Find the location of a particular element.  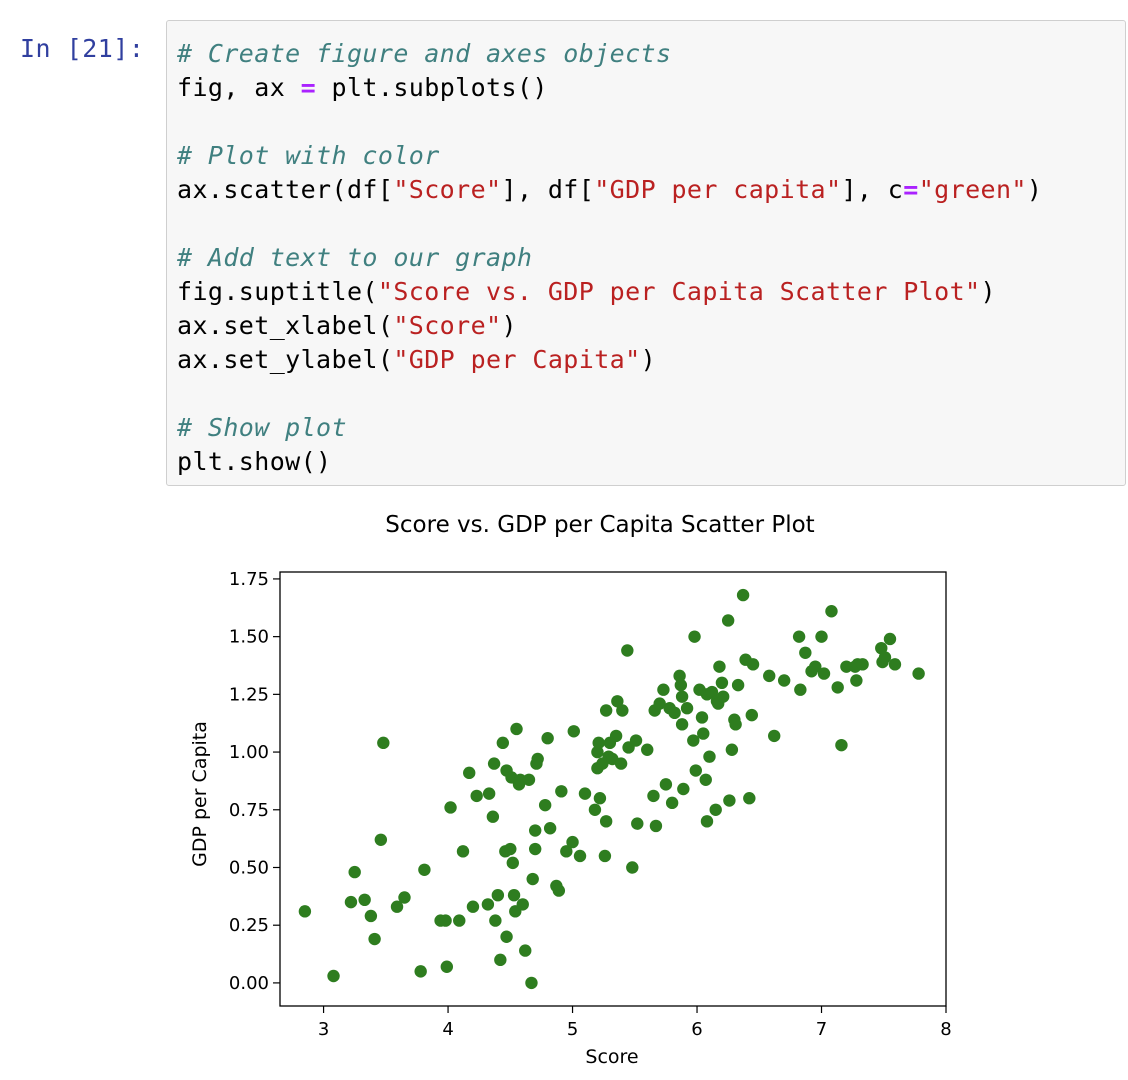

code-text: fig, ax is located at coordinates (239, 87).